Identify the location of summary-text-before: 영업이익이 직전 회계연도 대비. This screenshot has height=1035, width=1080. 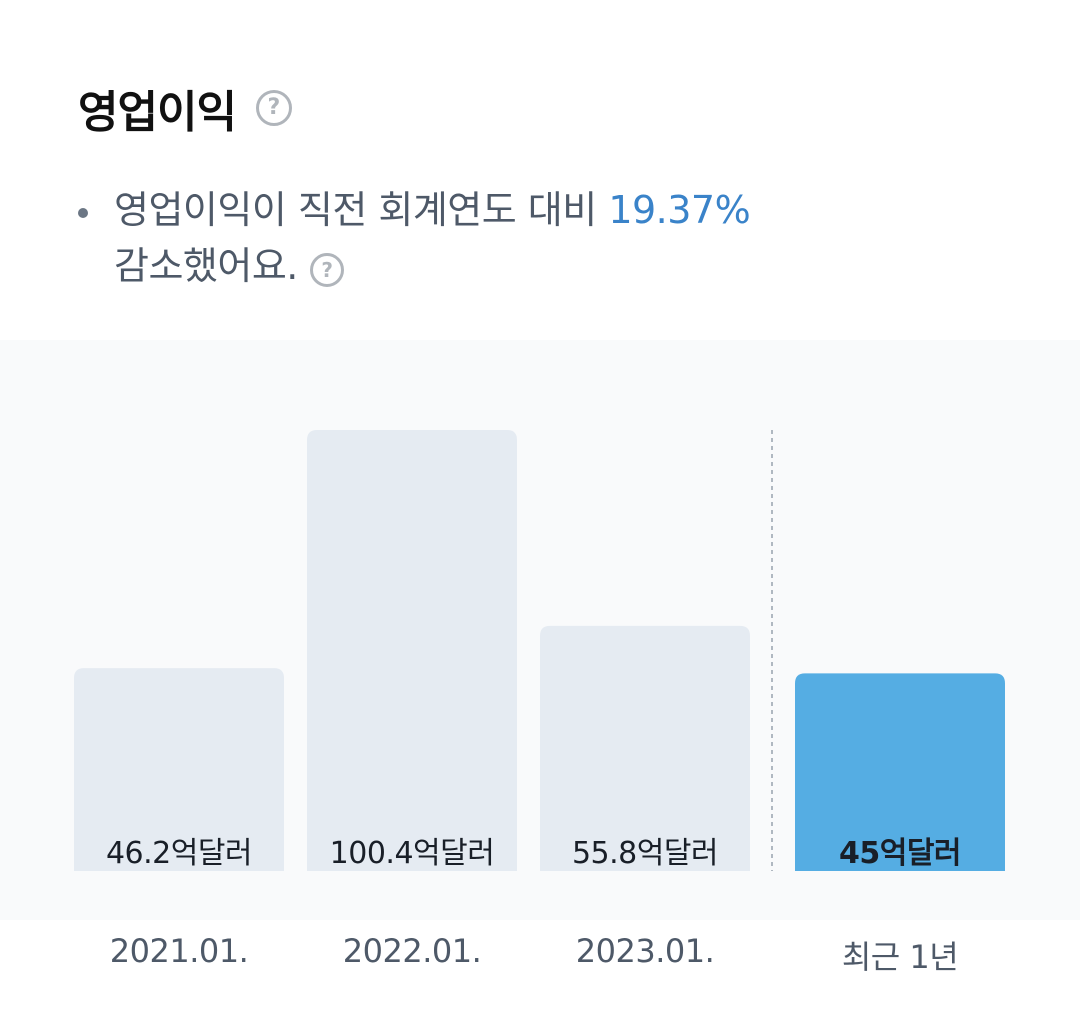
(361, 210).